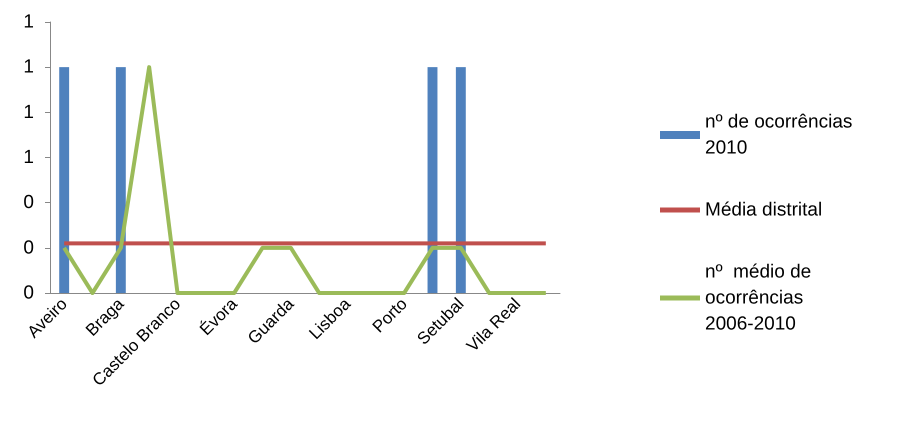 This screenshot has width=920, height=446. What do you see at coordinates (761, 298) in the screenshot?
I see `legend-label: nº médio de ocorrências 2006-2010` at bounding box center [761, 298].